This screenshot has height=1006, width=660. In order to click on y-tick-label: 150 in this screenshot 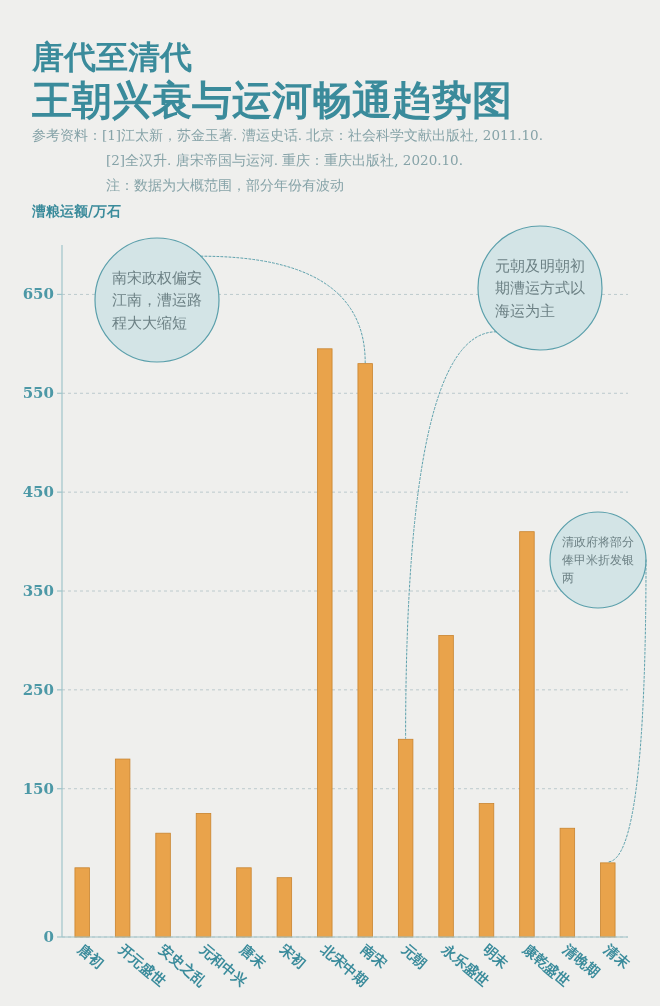, I will do `click(38, 788)`.